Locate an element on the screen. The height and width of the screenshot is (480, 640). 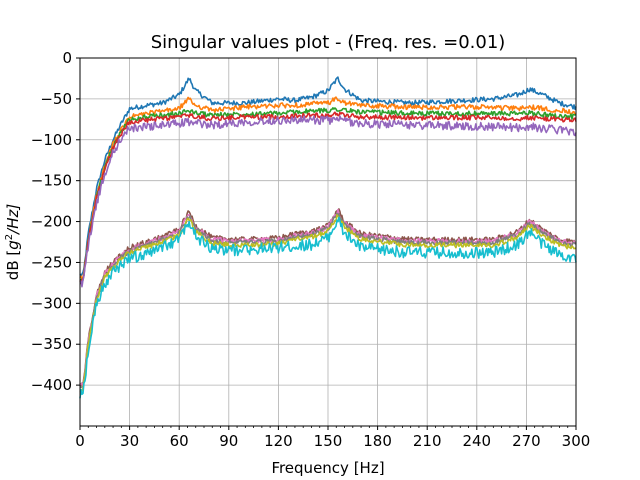
y-tick-label: 0 is located at coordinates (67, 58).